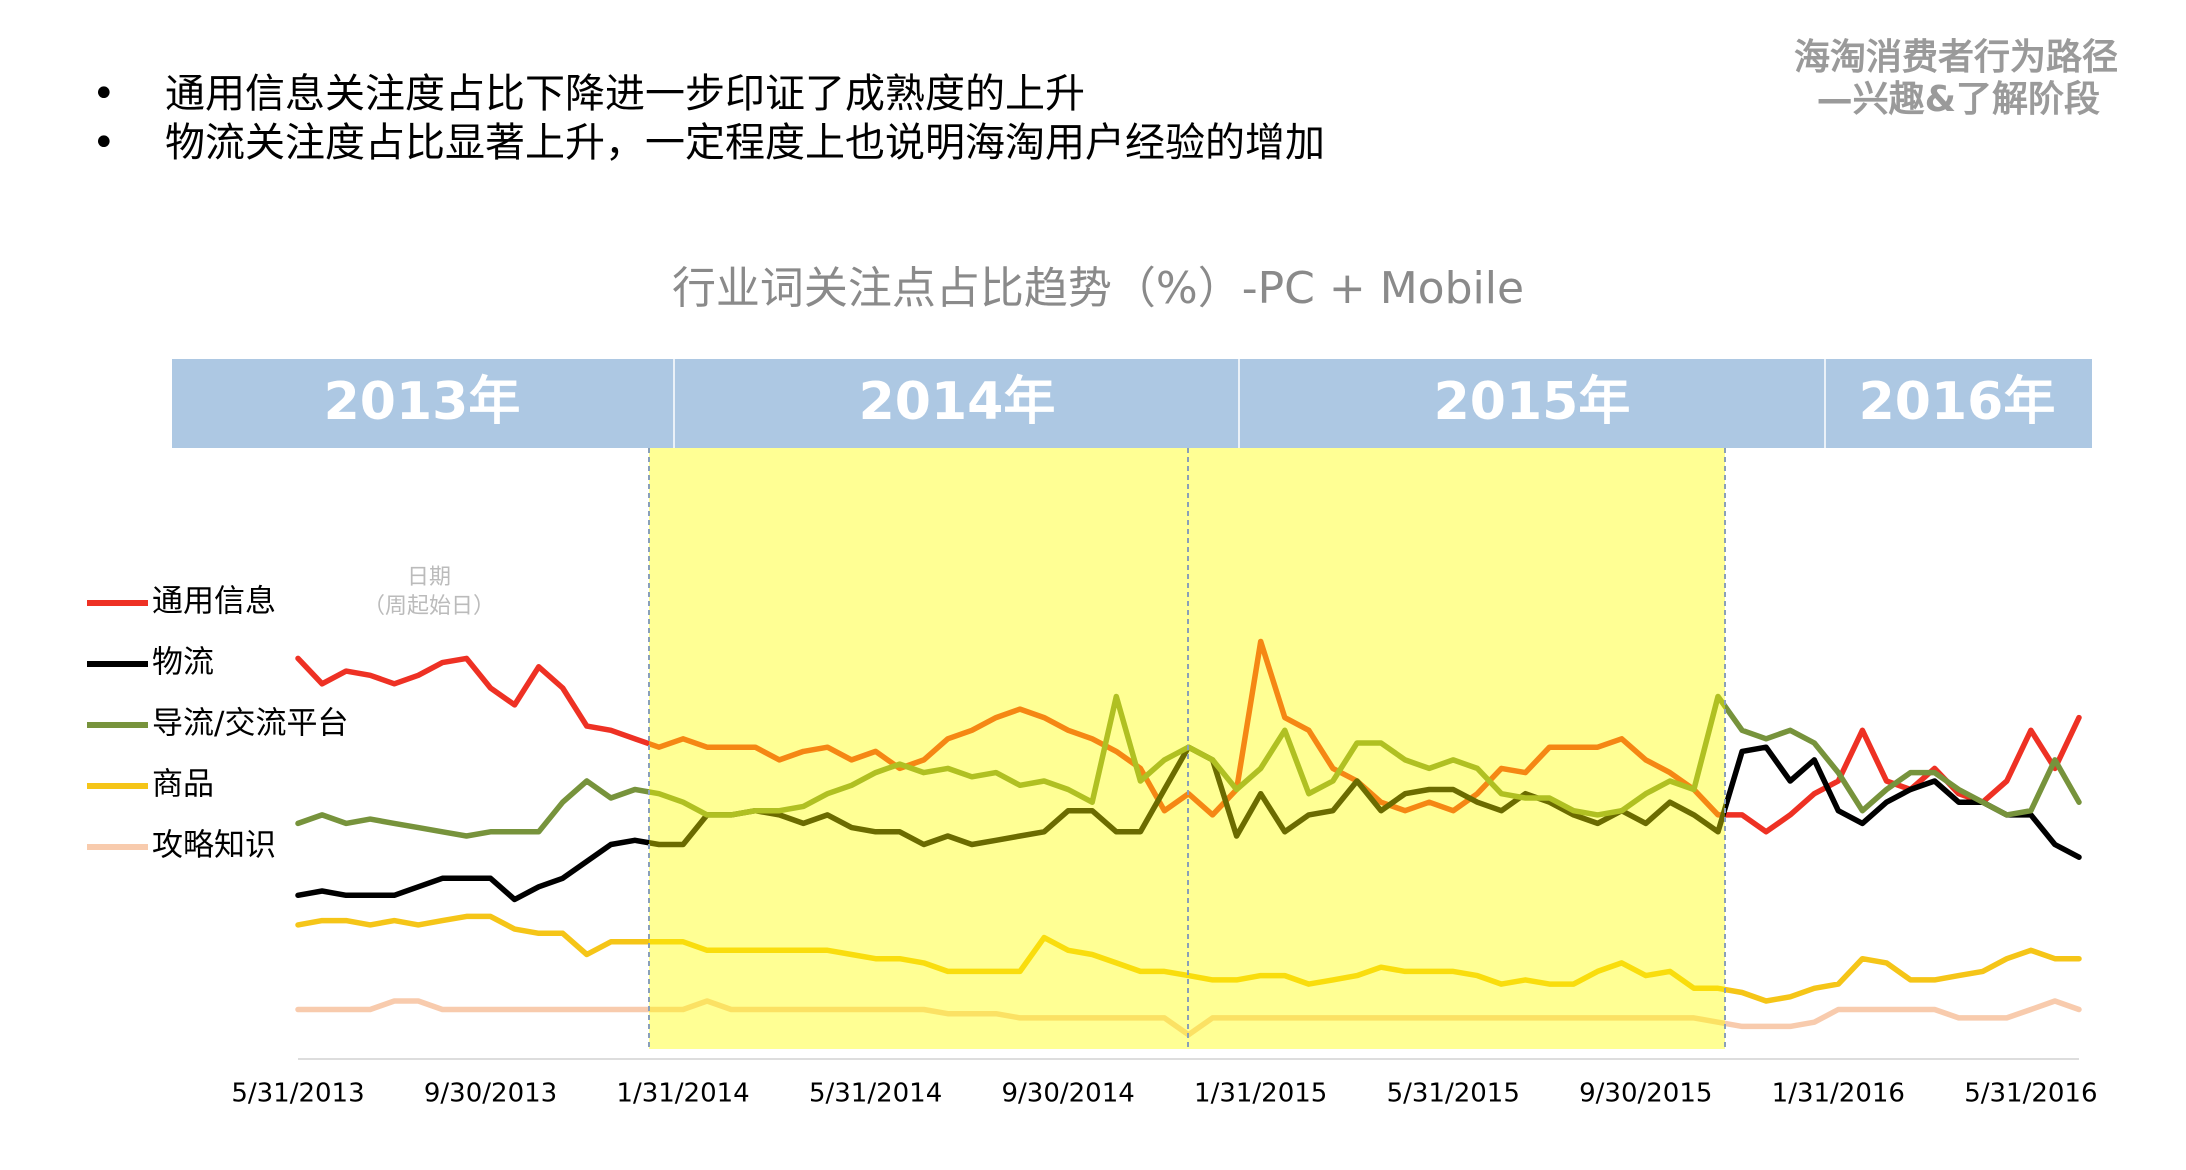 Image resolution: width=2186 pixels, height=1170 pixels. I want to click on year-label: 2015年, so click(1532, 402).